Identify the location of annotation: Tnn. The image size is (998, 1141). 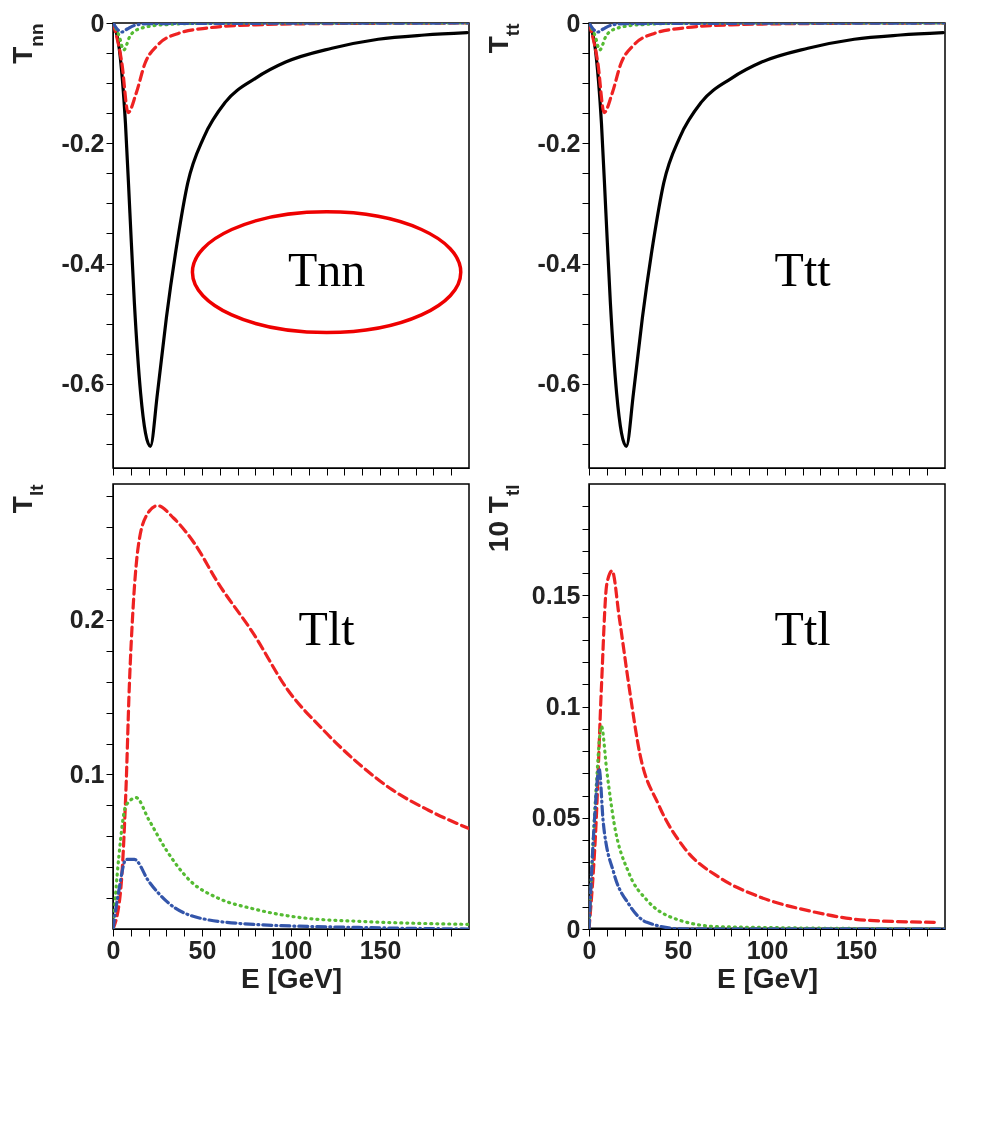
(326, 270).